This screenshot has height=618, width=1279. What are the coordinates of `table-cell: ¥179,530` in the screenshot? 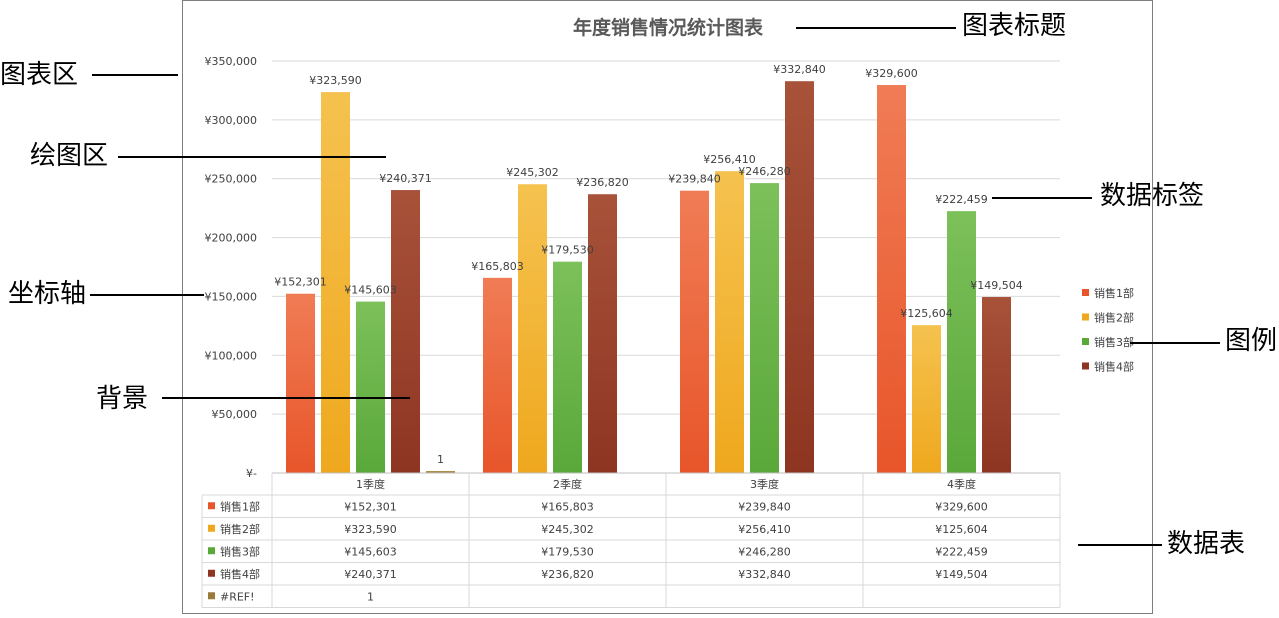 It's located at (567, 551).